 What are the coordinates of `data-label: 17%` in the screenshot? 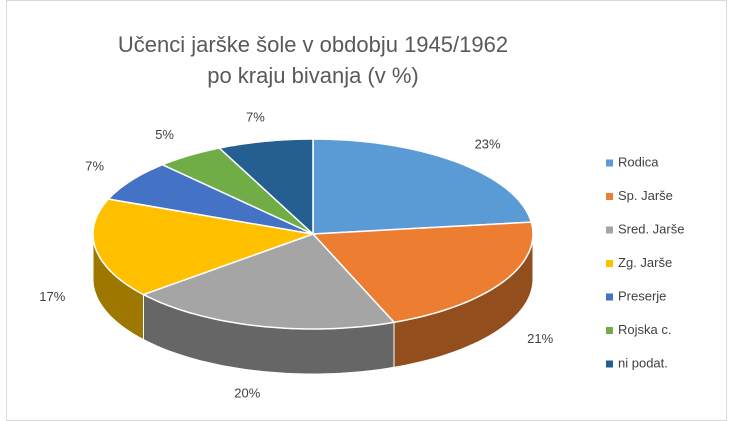 It's located at (52, 296).